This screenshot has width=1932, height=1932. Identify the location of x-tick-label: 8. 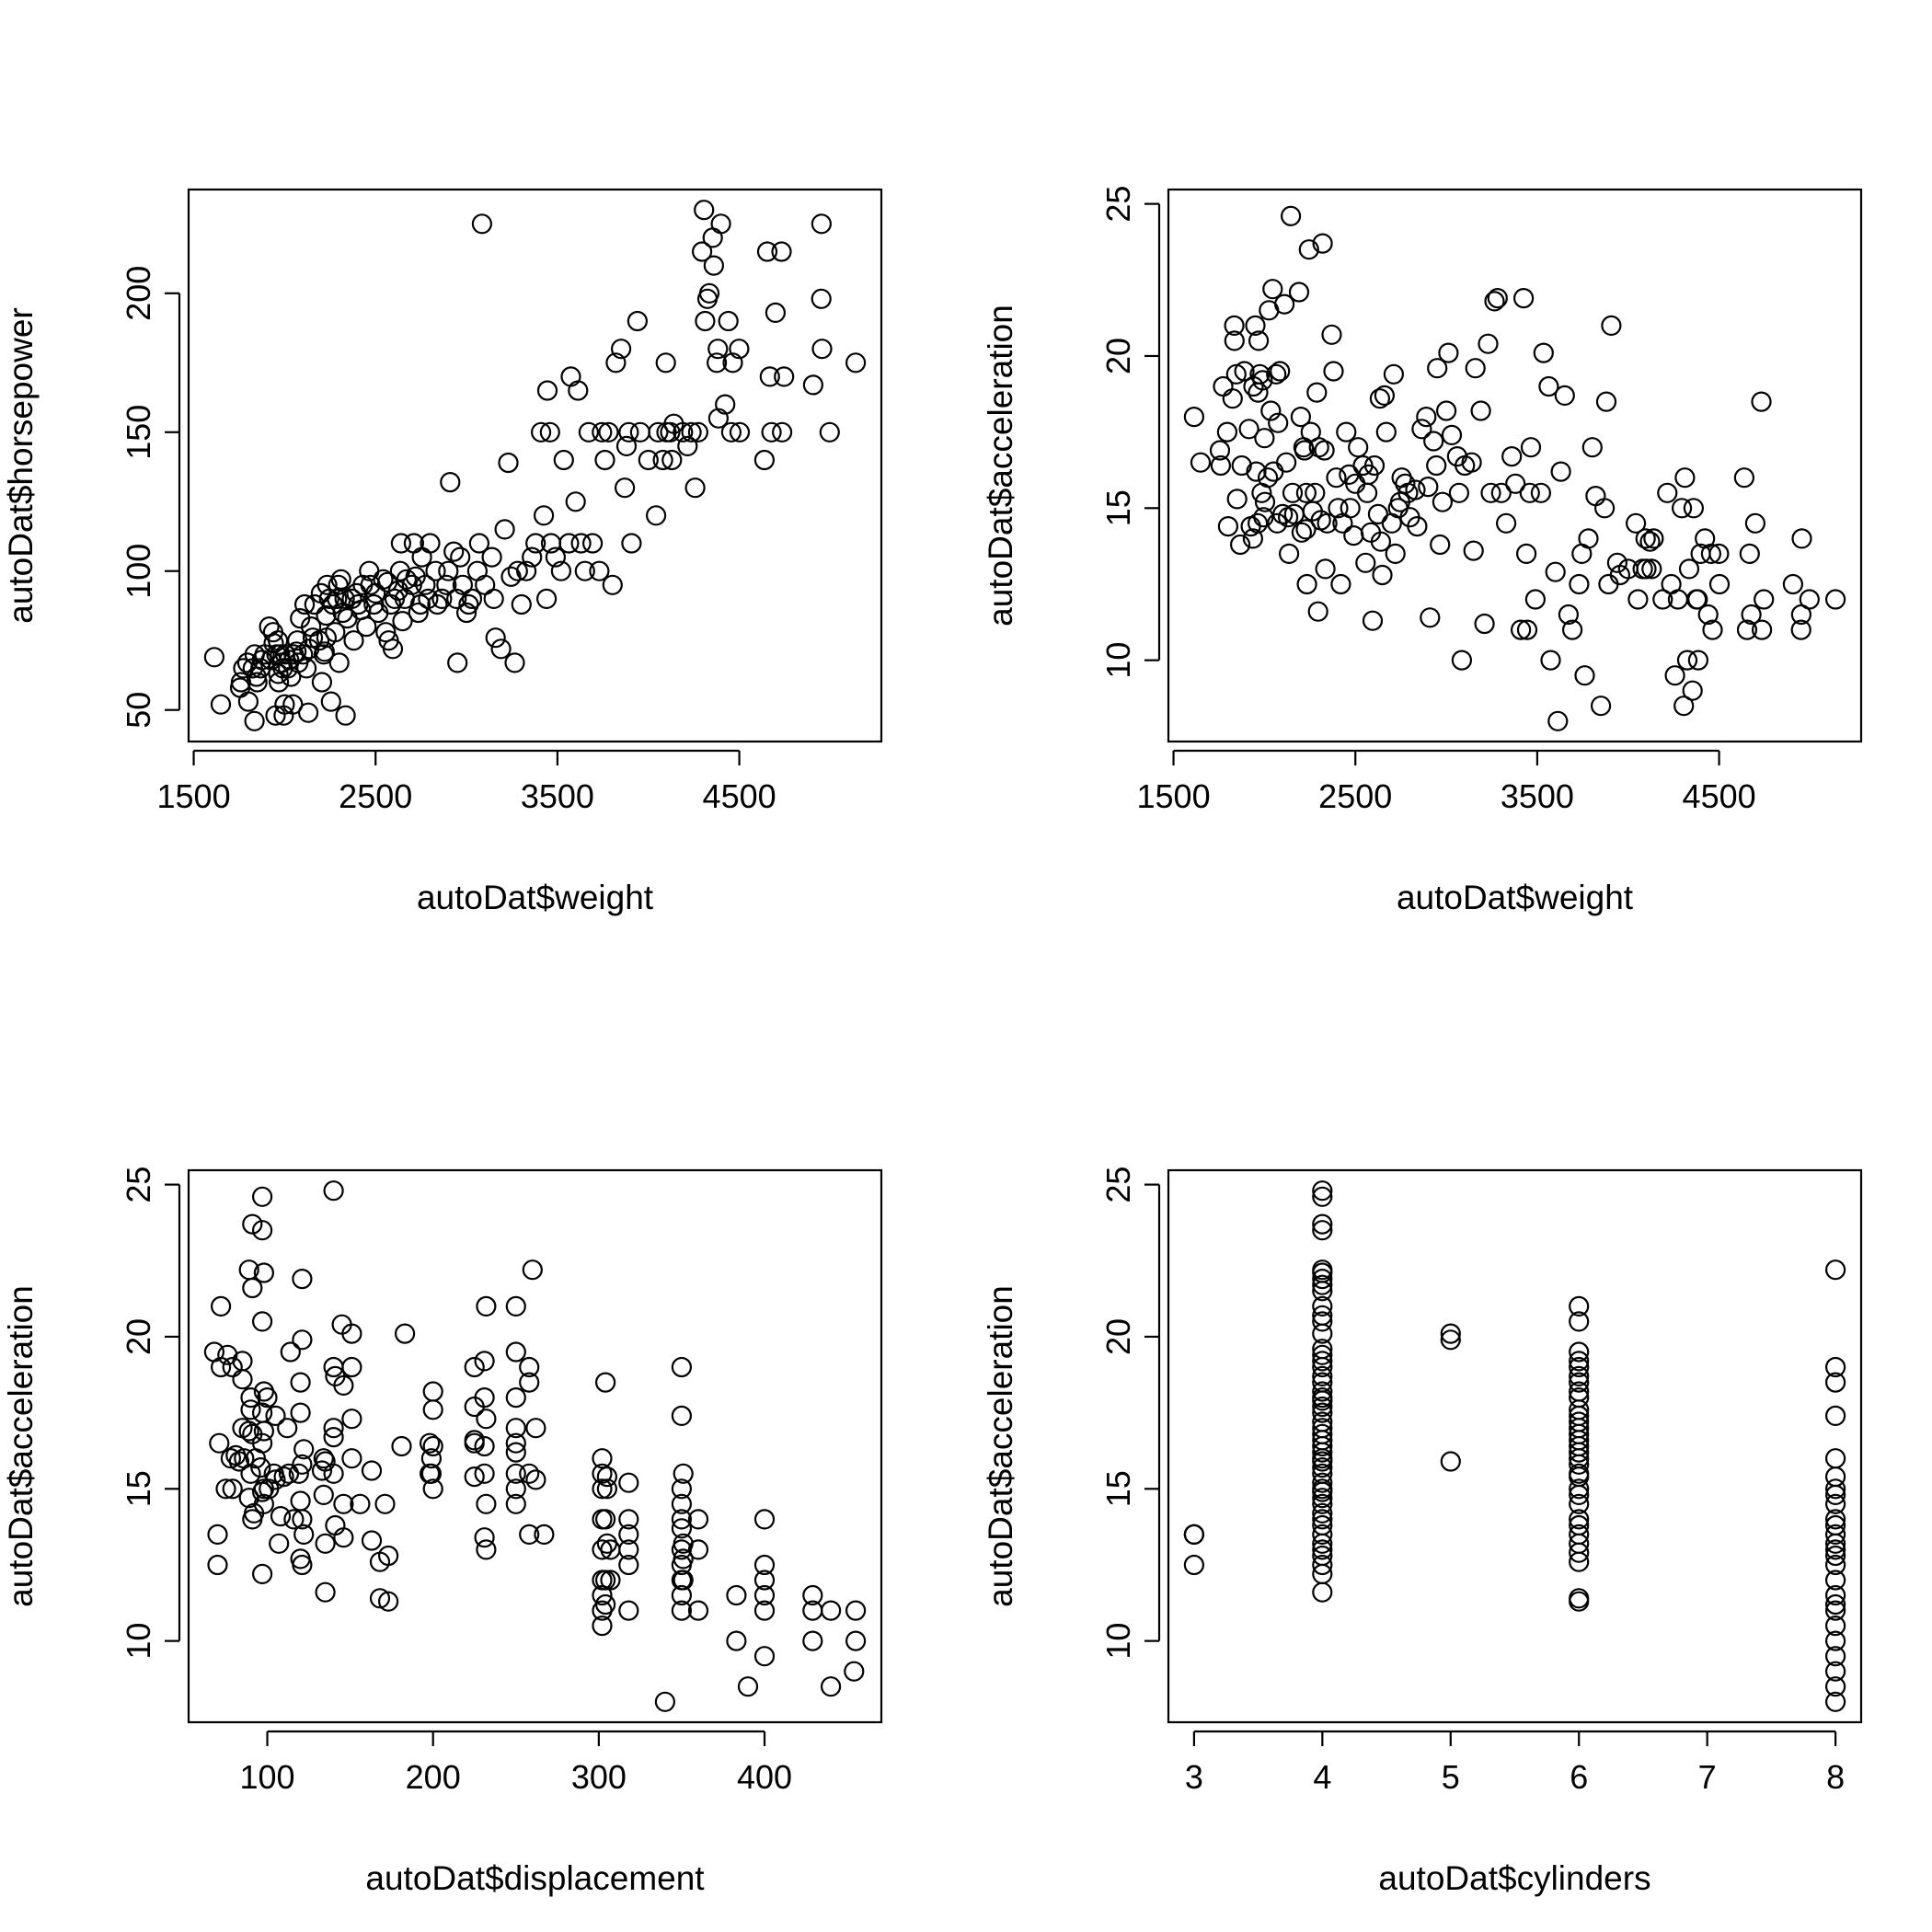
(1835, 1777).